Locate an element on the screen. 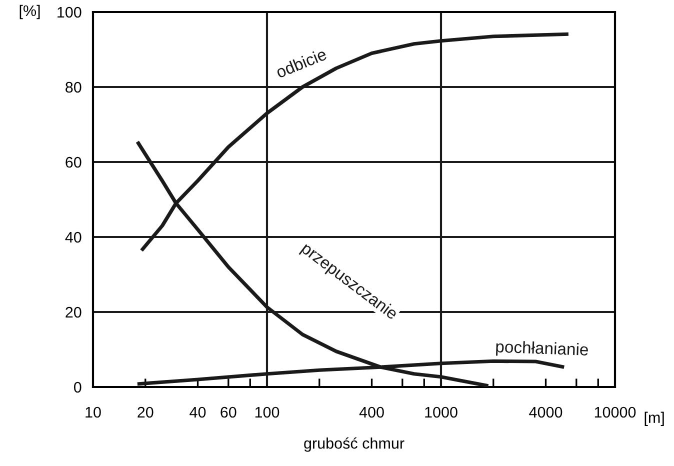 This screenshot has width=674, height=466. text: [m] is located at coordinates (654, 419).